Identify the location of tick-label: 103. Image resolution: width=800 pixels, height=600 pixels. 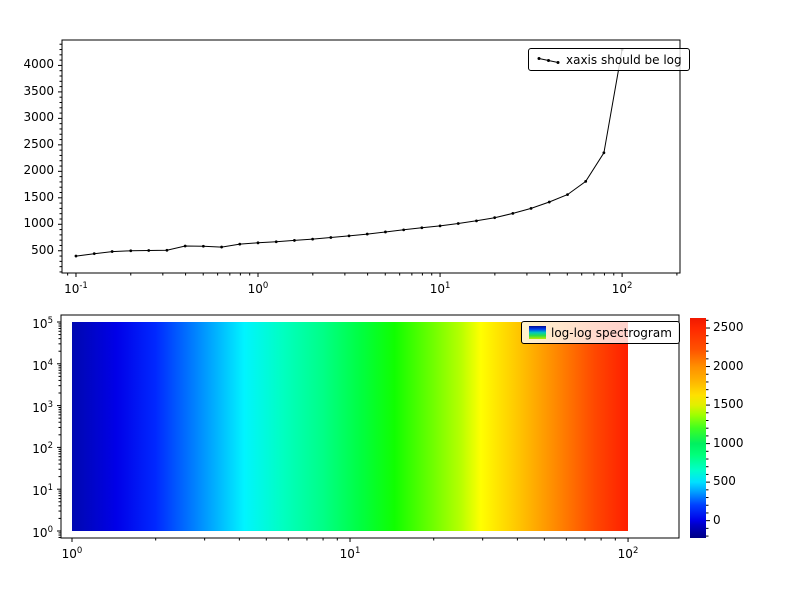
(42, 407).